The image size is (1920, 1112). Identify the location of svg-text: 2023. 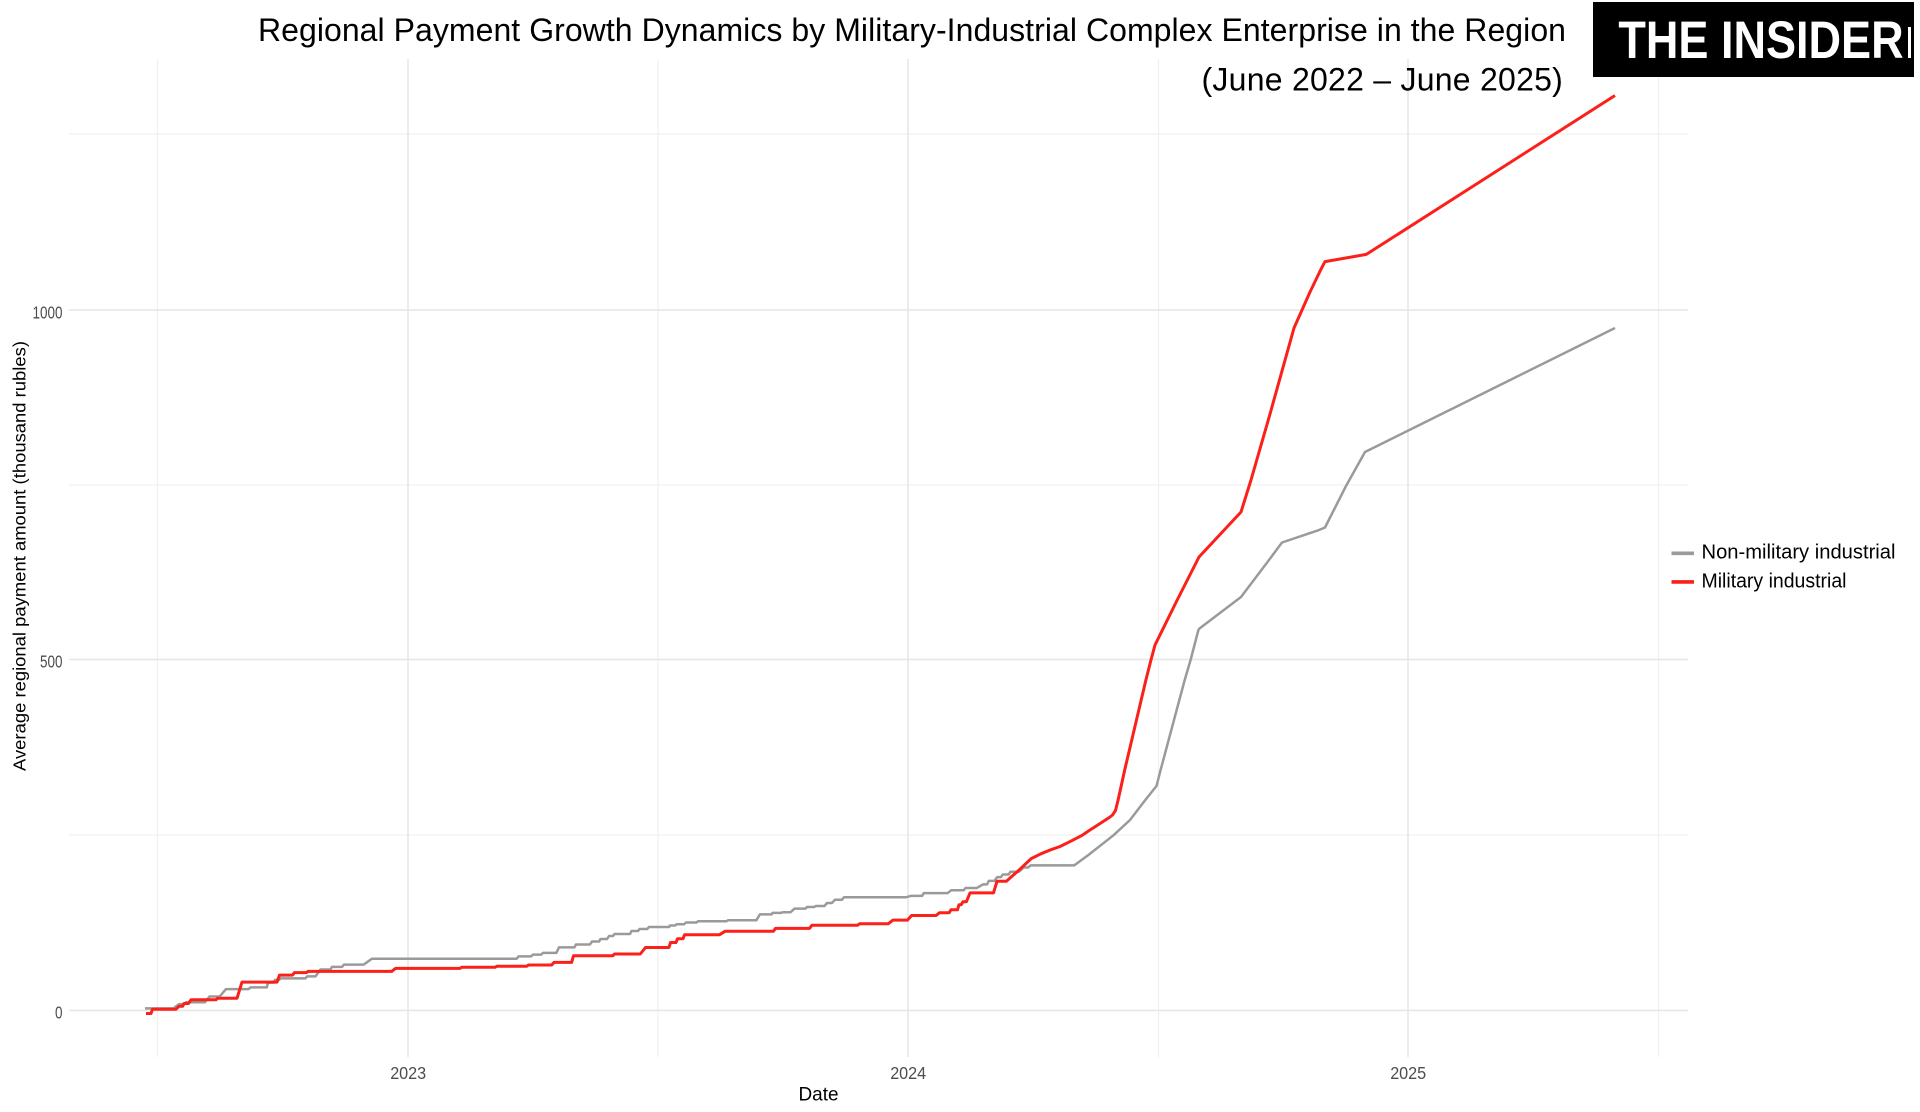
(408, 1073).